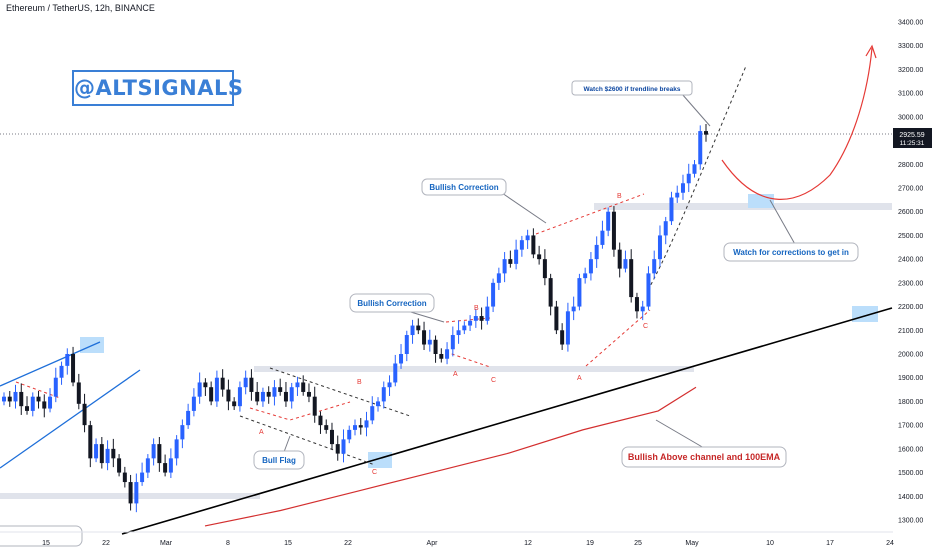  What do you see at coordinates (392, 303) in the screenshot?
I see `callout-bullish-correction-2-box` at bounding box center [392, 303].